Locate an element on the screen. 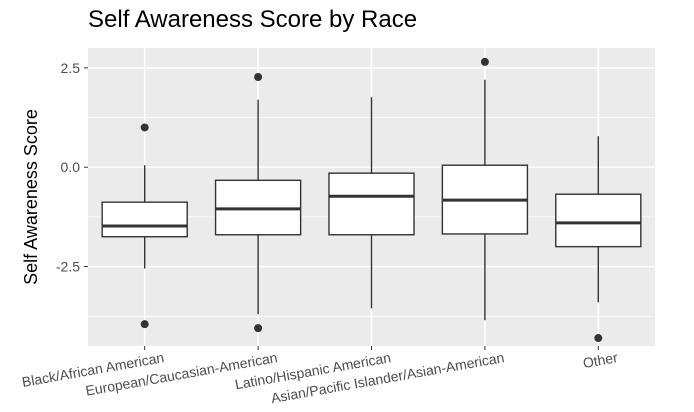  y-axis-title: Self Awareness Score is located at coordinates (31, 197).